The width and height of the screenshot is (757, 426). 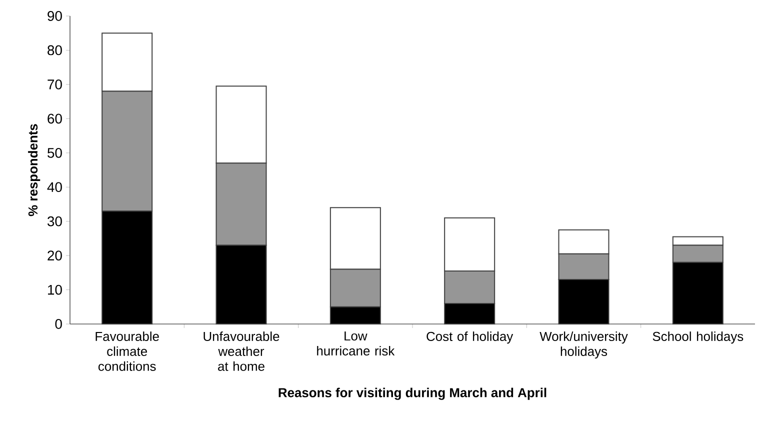 I want to click on x-tick-label: Unfavourable weather at home, so click(x=242, y=351).